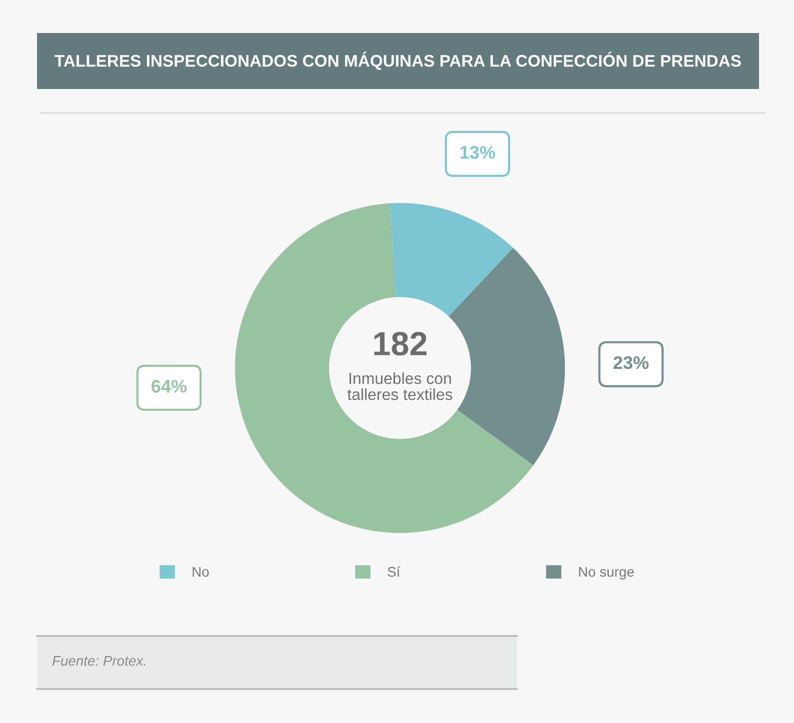  I want to click on legend-label: No, so click(200, 572).